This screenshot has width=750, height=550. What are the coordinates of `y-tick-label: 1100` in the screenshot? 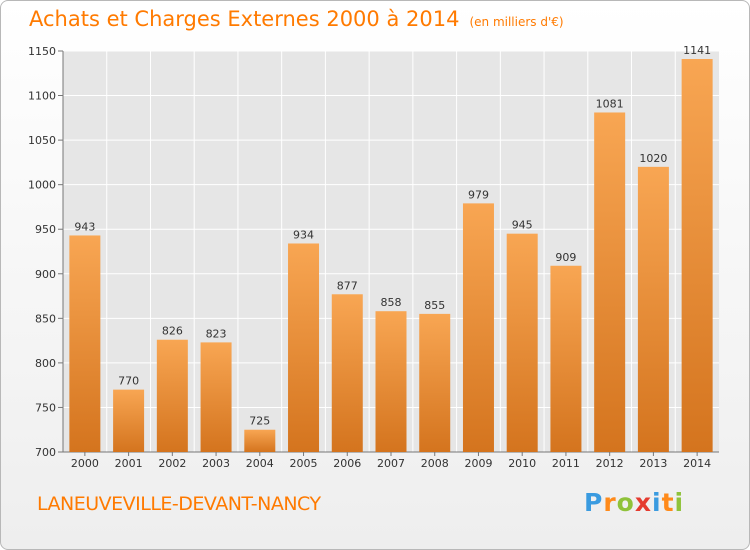 It's located at (42, 96).